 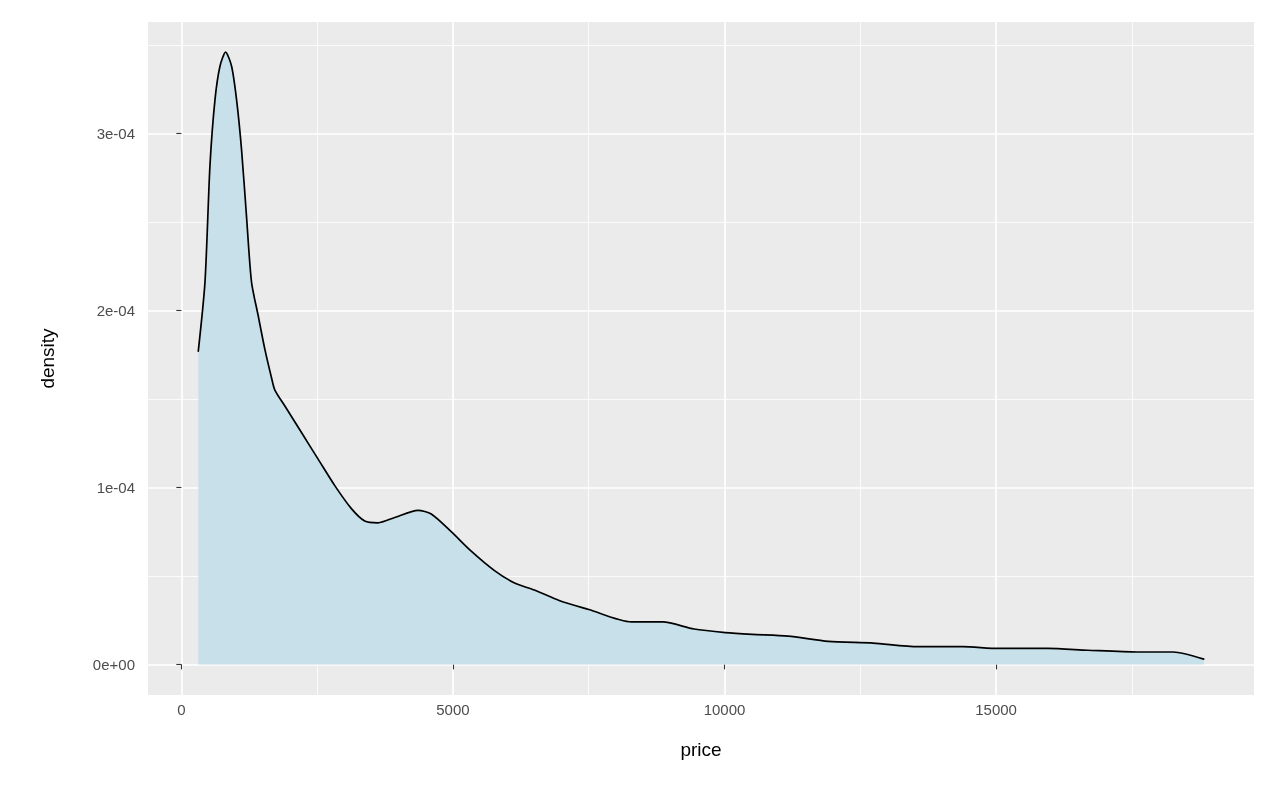 I want to click on y-tick-label: 3e-04, so click(x=115, y=133).